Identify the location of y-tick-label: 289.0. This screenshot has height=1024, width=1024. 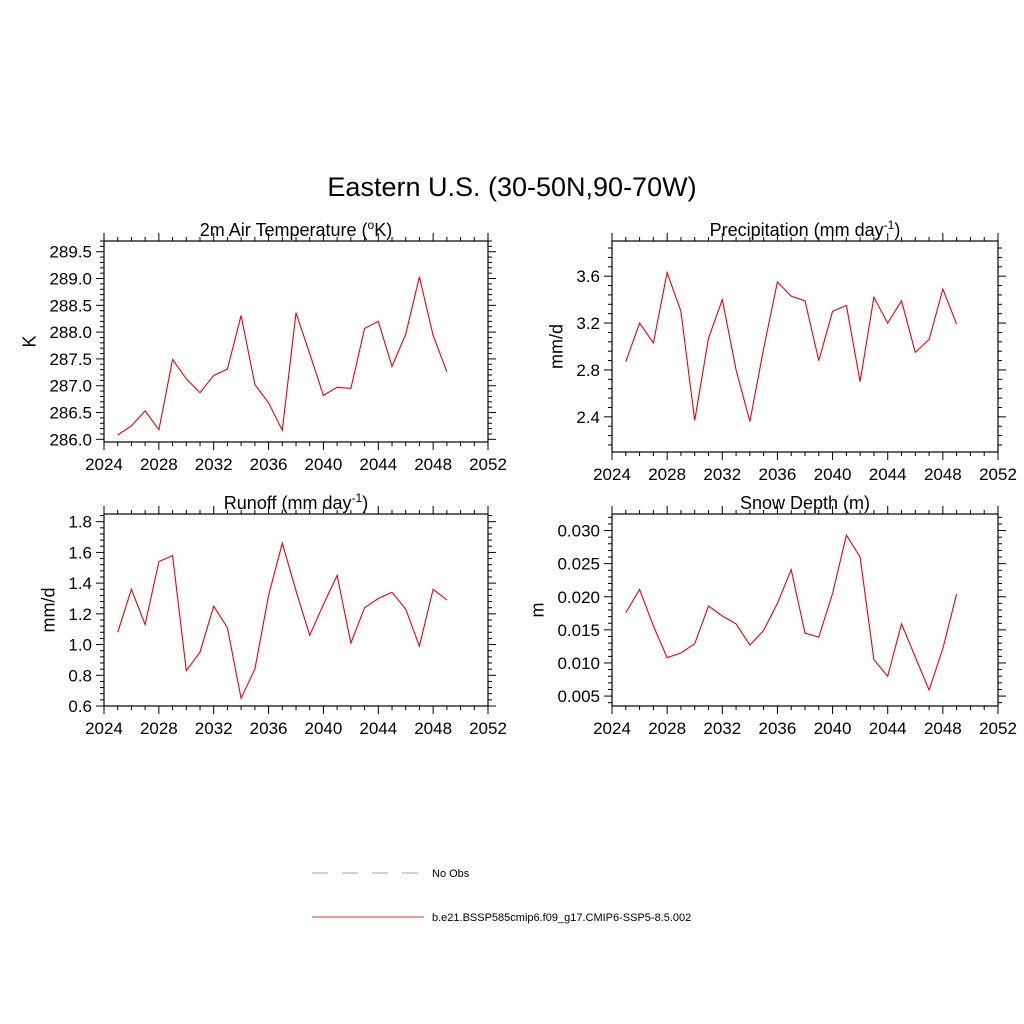
(70, 279).